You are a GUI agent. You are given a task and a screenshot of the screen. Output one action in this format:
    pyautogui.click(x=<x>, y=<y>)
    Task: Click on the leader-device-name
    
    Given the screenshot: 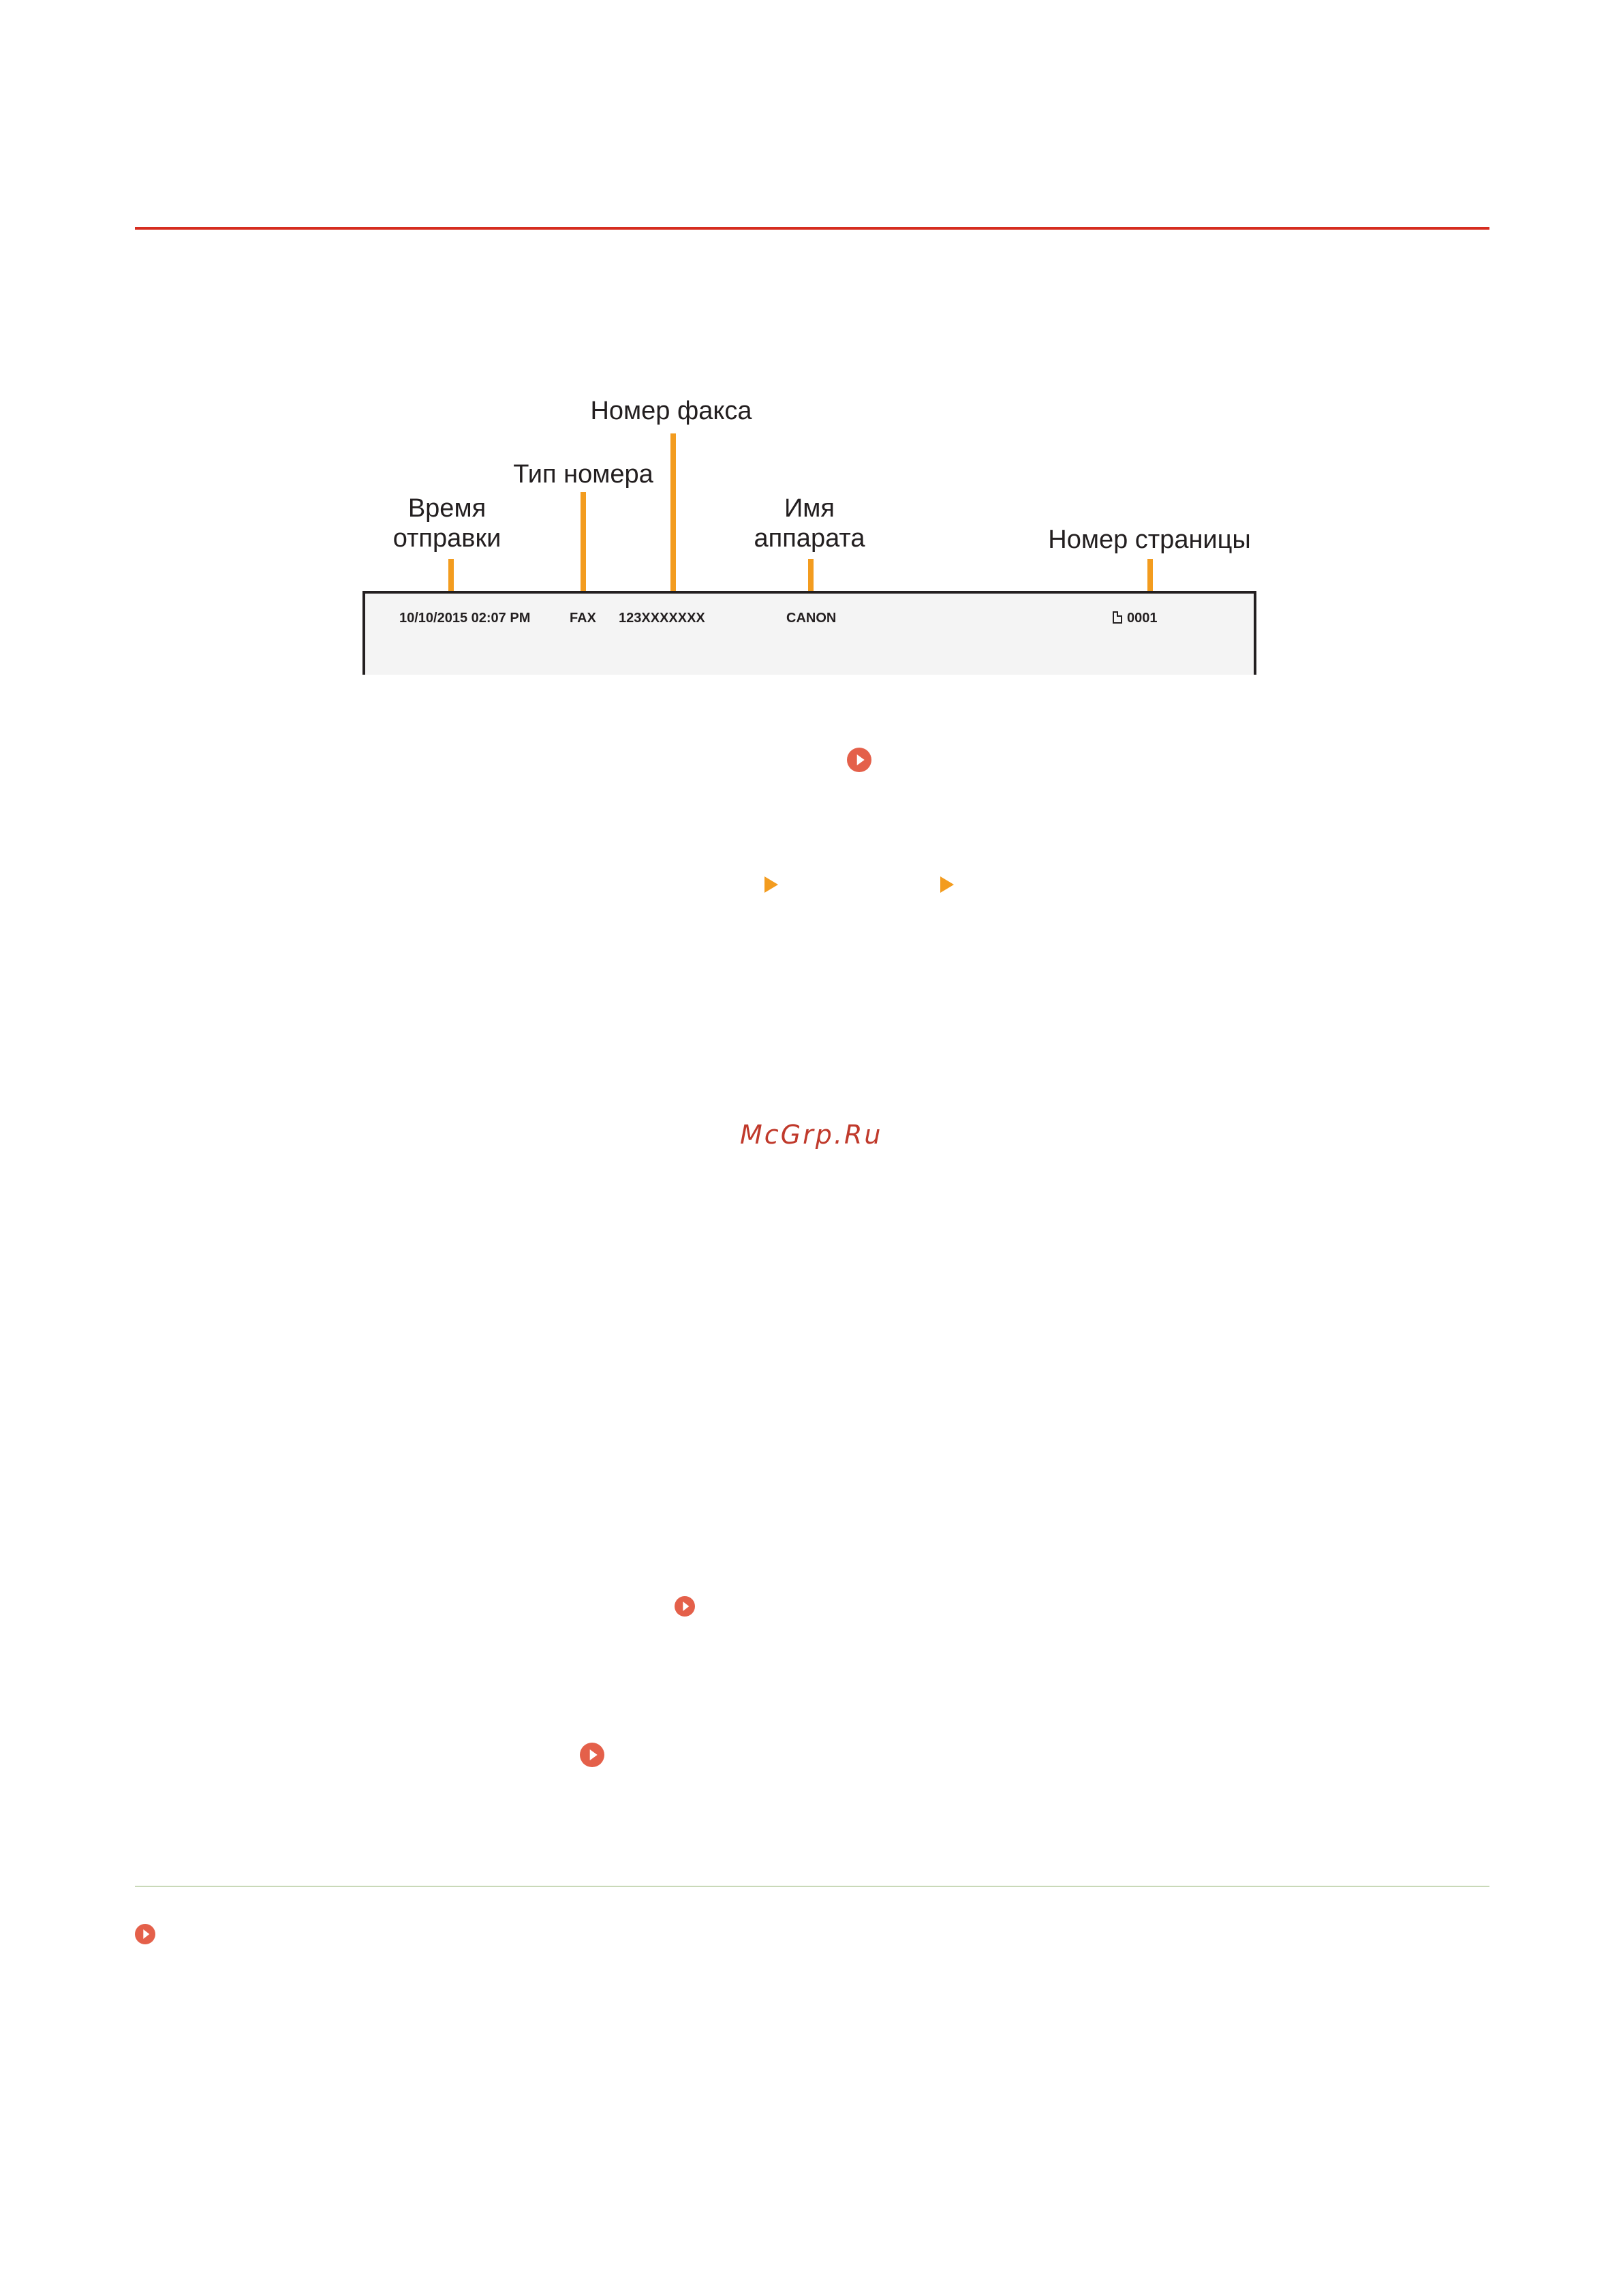 What is the action you would take?
    pyautogui.click(x=811, y=580)
    